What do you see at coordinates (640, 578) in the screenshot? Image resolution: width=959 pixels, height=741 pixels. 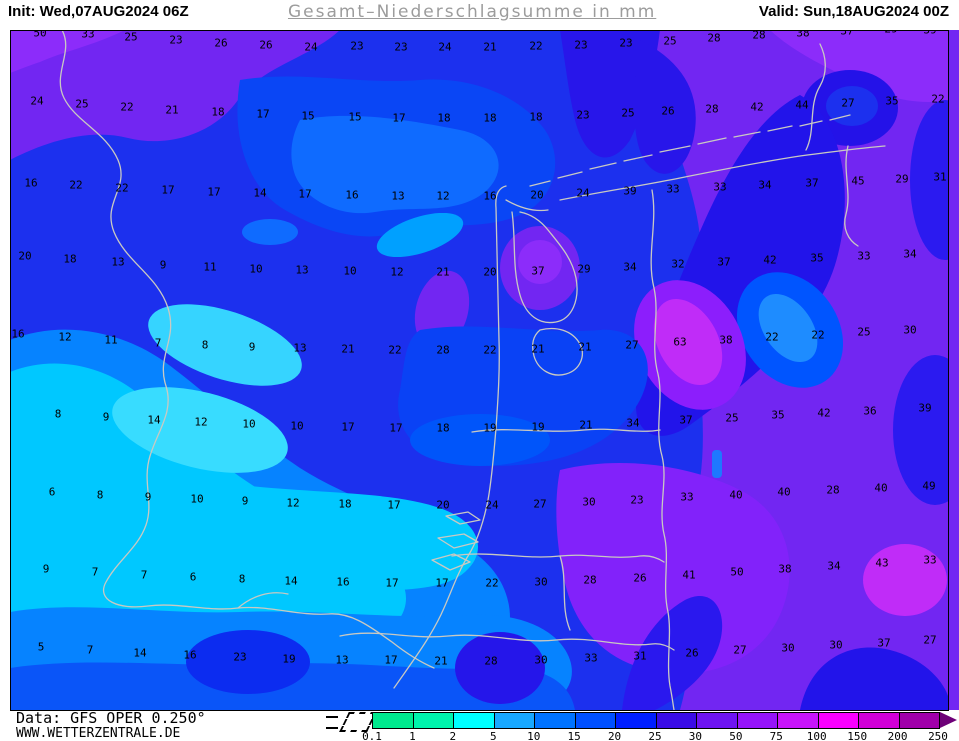 I see `precip-value: 26` at bounding box center [640, 578].